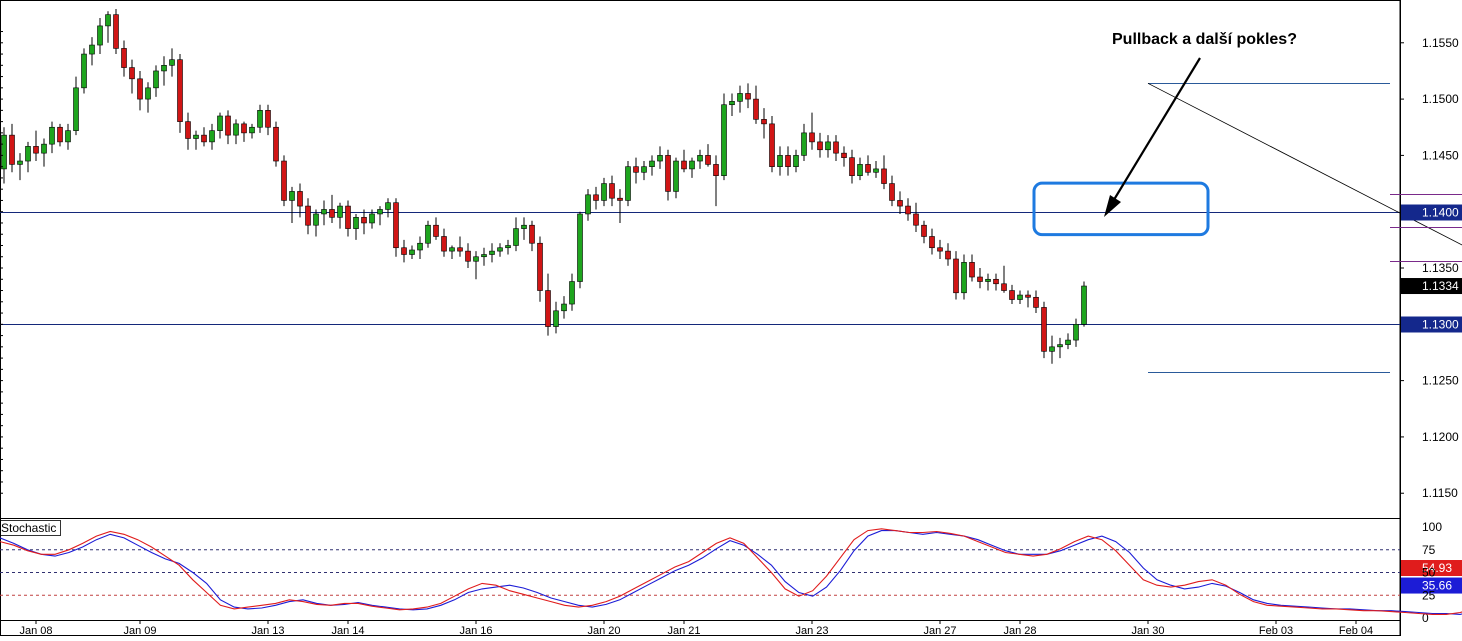  Describe the element at coordinates (1429, 550) in the screenshot. I see `stochastic-tick-label: 75` at that location.